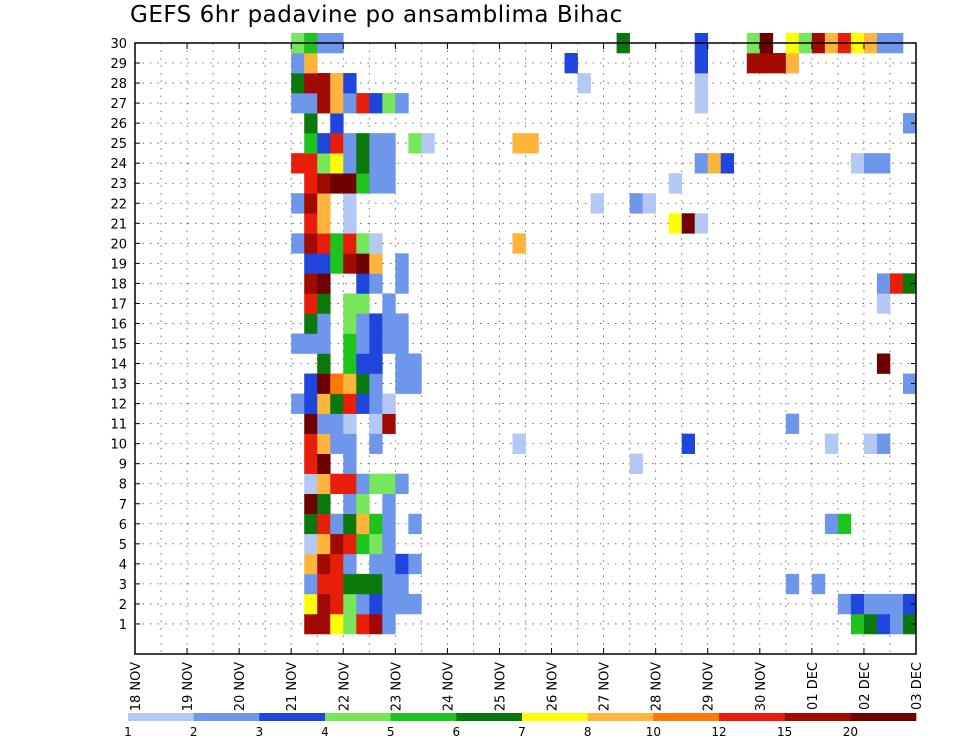 This screenshot has height=742, width=960. Describe the element at coordinates (457, 732) in the screenshot. I see `colorbar-label: 6` at that location.